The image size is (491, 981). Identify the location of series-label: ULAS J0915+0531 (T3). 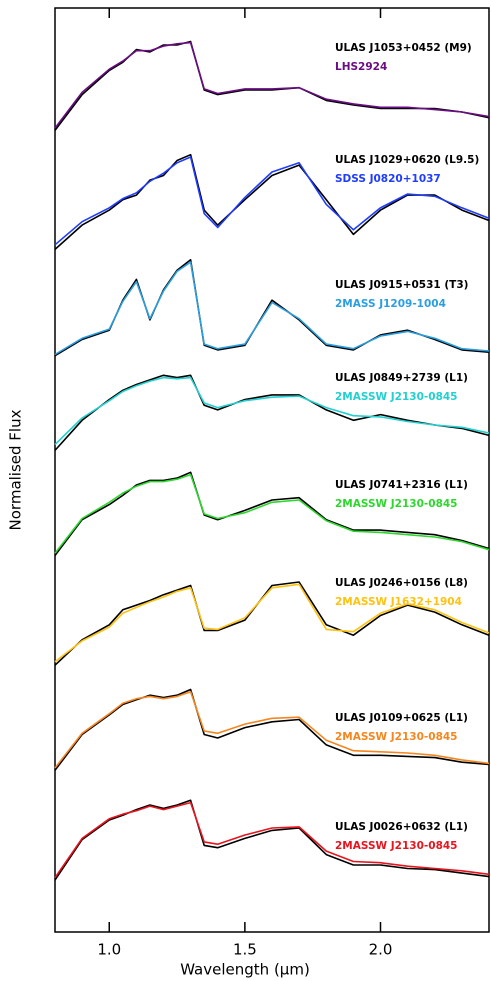
(401, 285).